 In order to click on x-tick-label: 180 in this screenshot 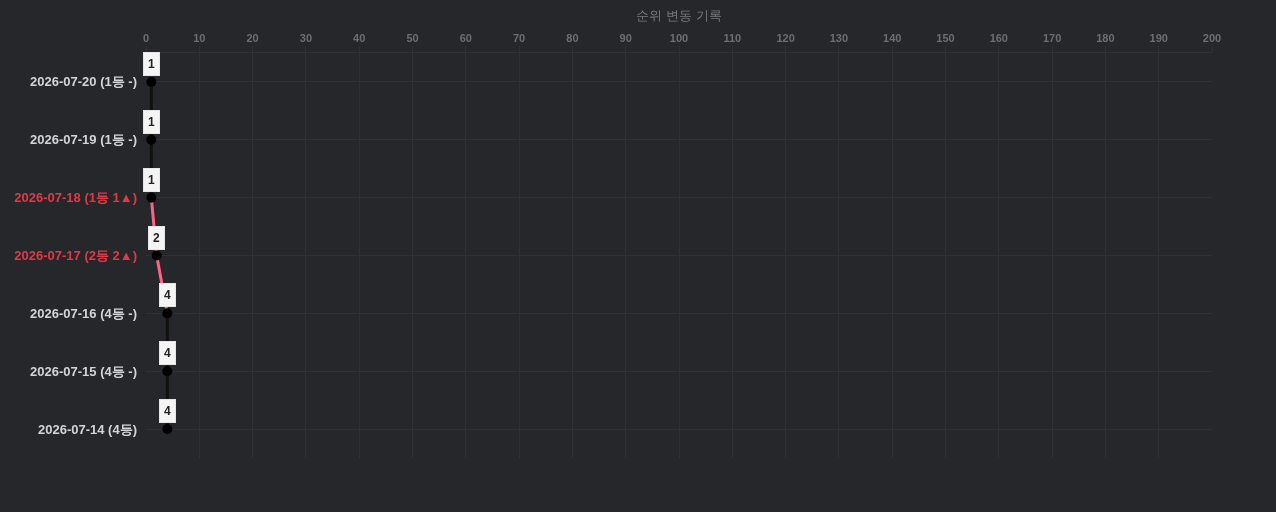, I will do `click(1105, 37)`.